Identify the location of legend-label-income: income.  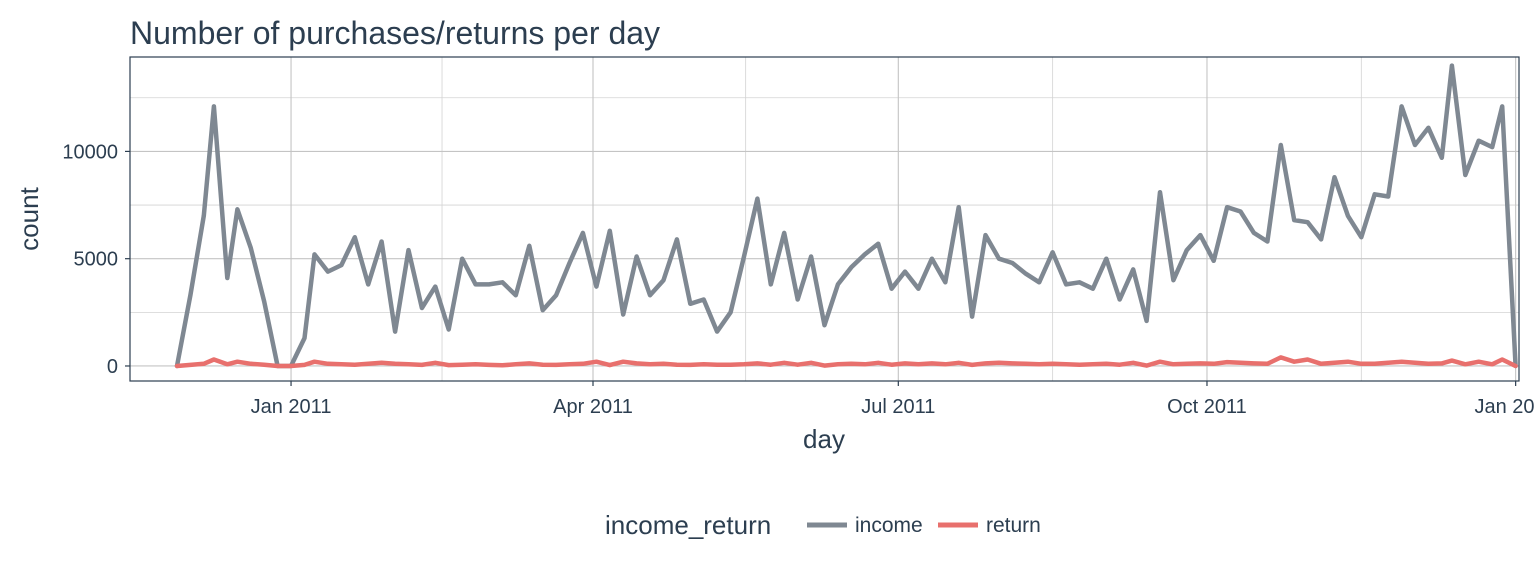
(889, 525).